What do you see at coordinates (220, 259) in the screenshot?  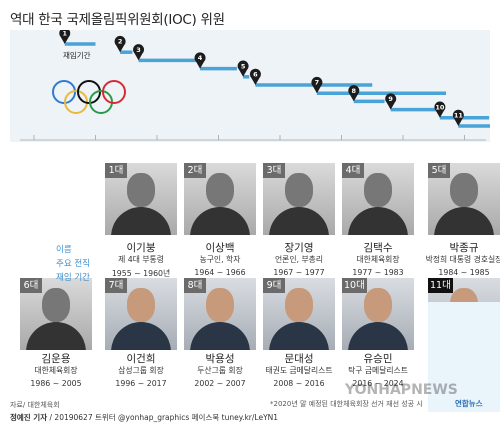 I see `member-position: 농구인, 학자` at bounding box center [220, 259].